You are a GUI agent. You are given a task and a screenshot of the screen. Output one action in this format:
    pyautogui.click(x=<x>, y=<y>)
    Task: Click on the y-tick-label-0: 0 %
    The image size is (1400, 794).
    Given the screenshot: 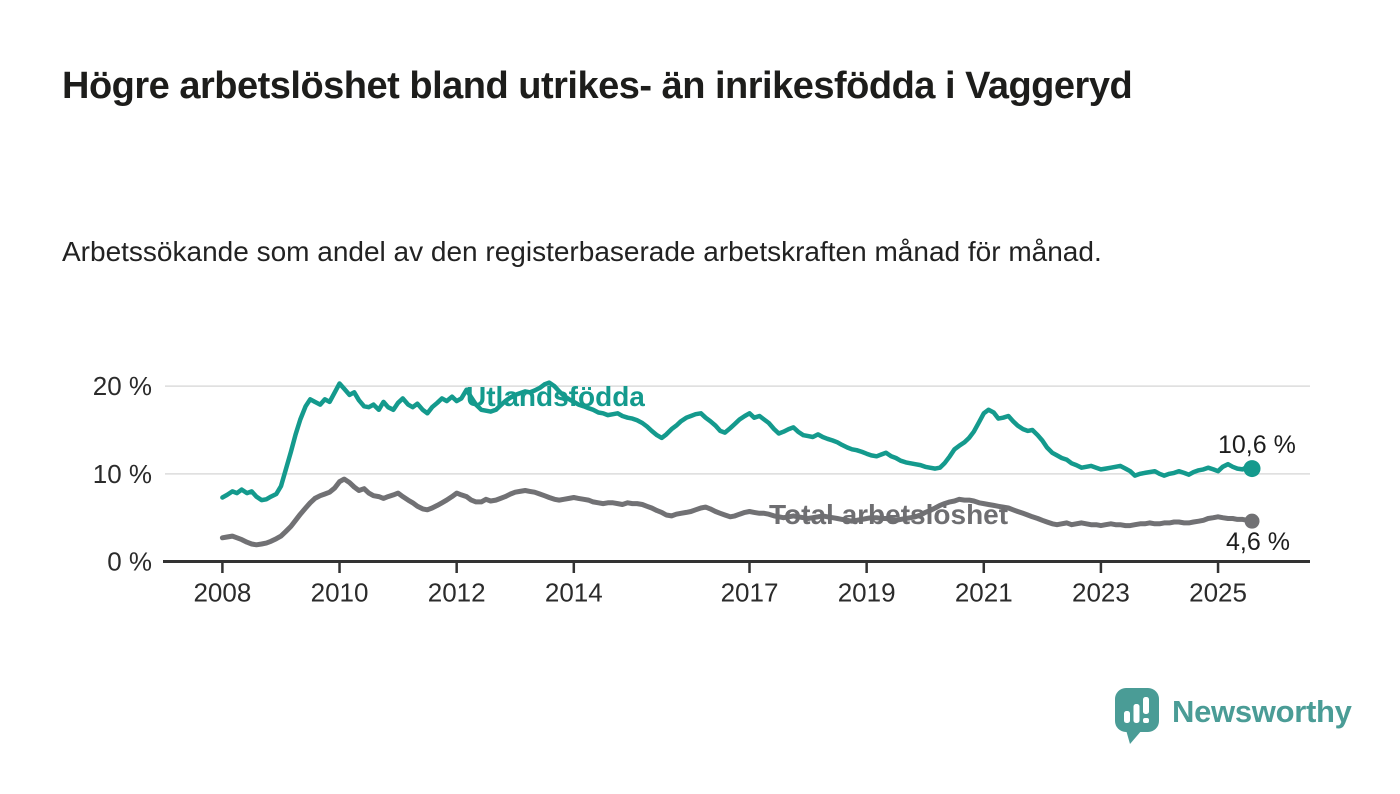 What is the action you would take?
    pyautogui.click(x=129, y=562)
    